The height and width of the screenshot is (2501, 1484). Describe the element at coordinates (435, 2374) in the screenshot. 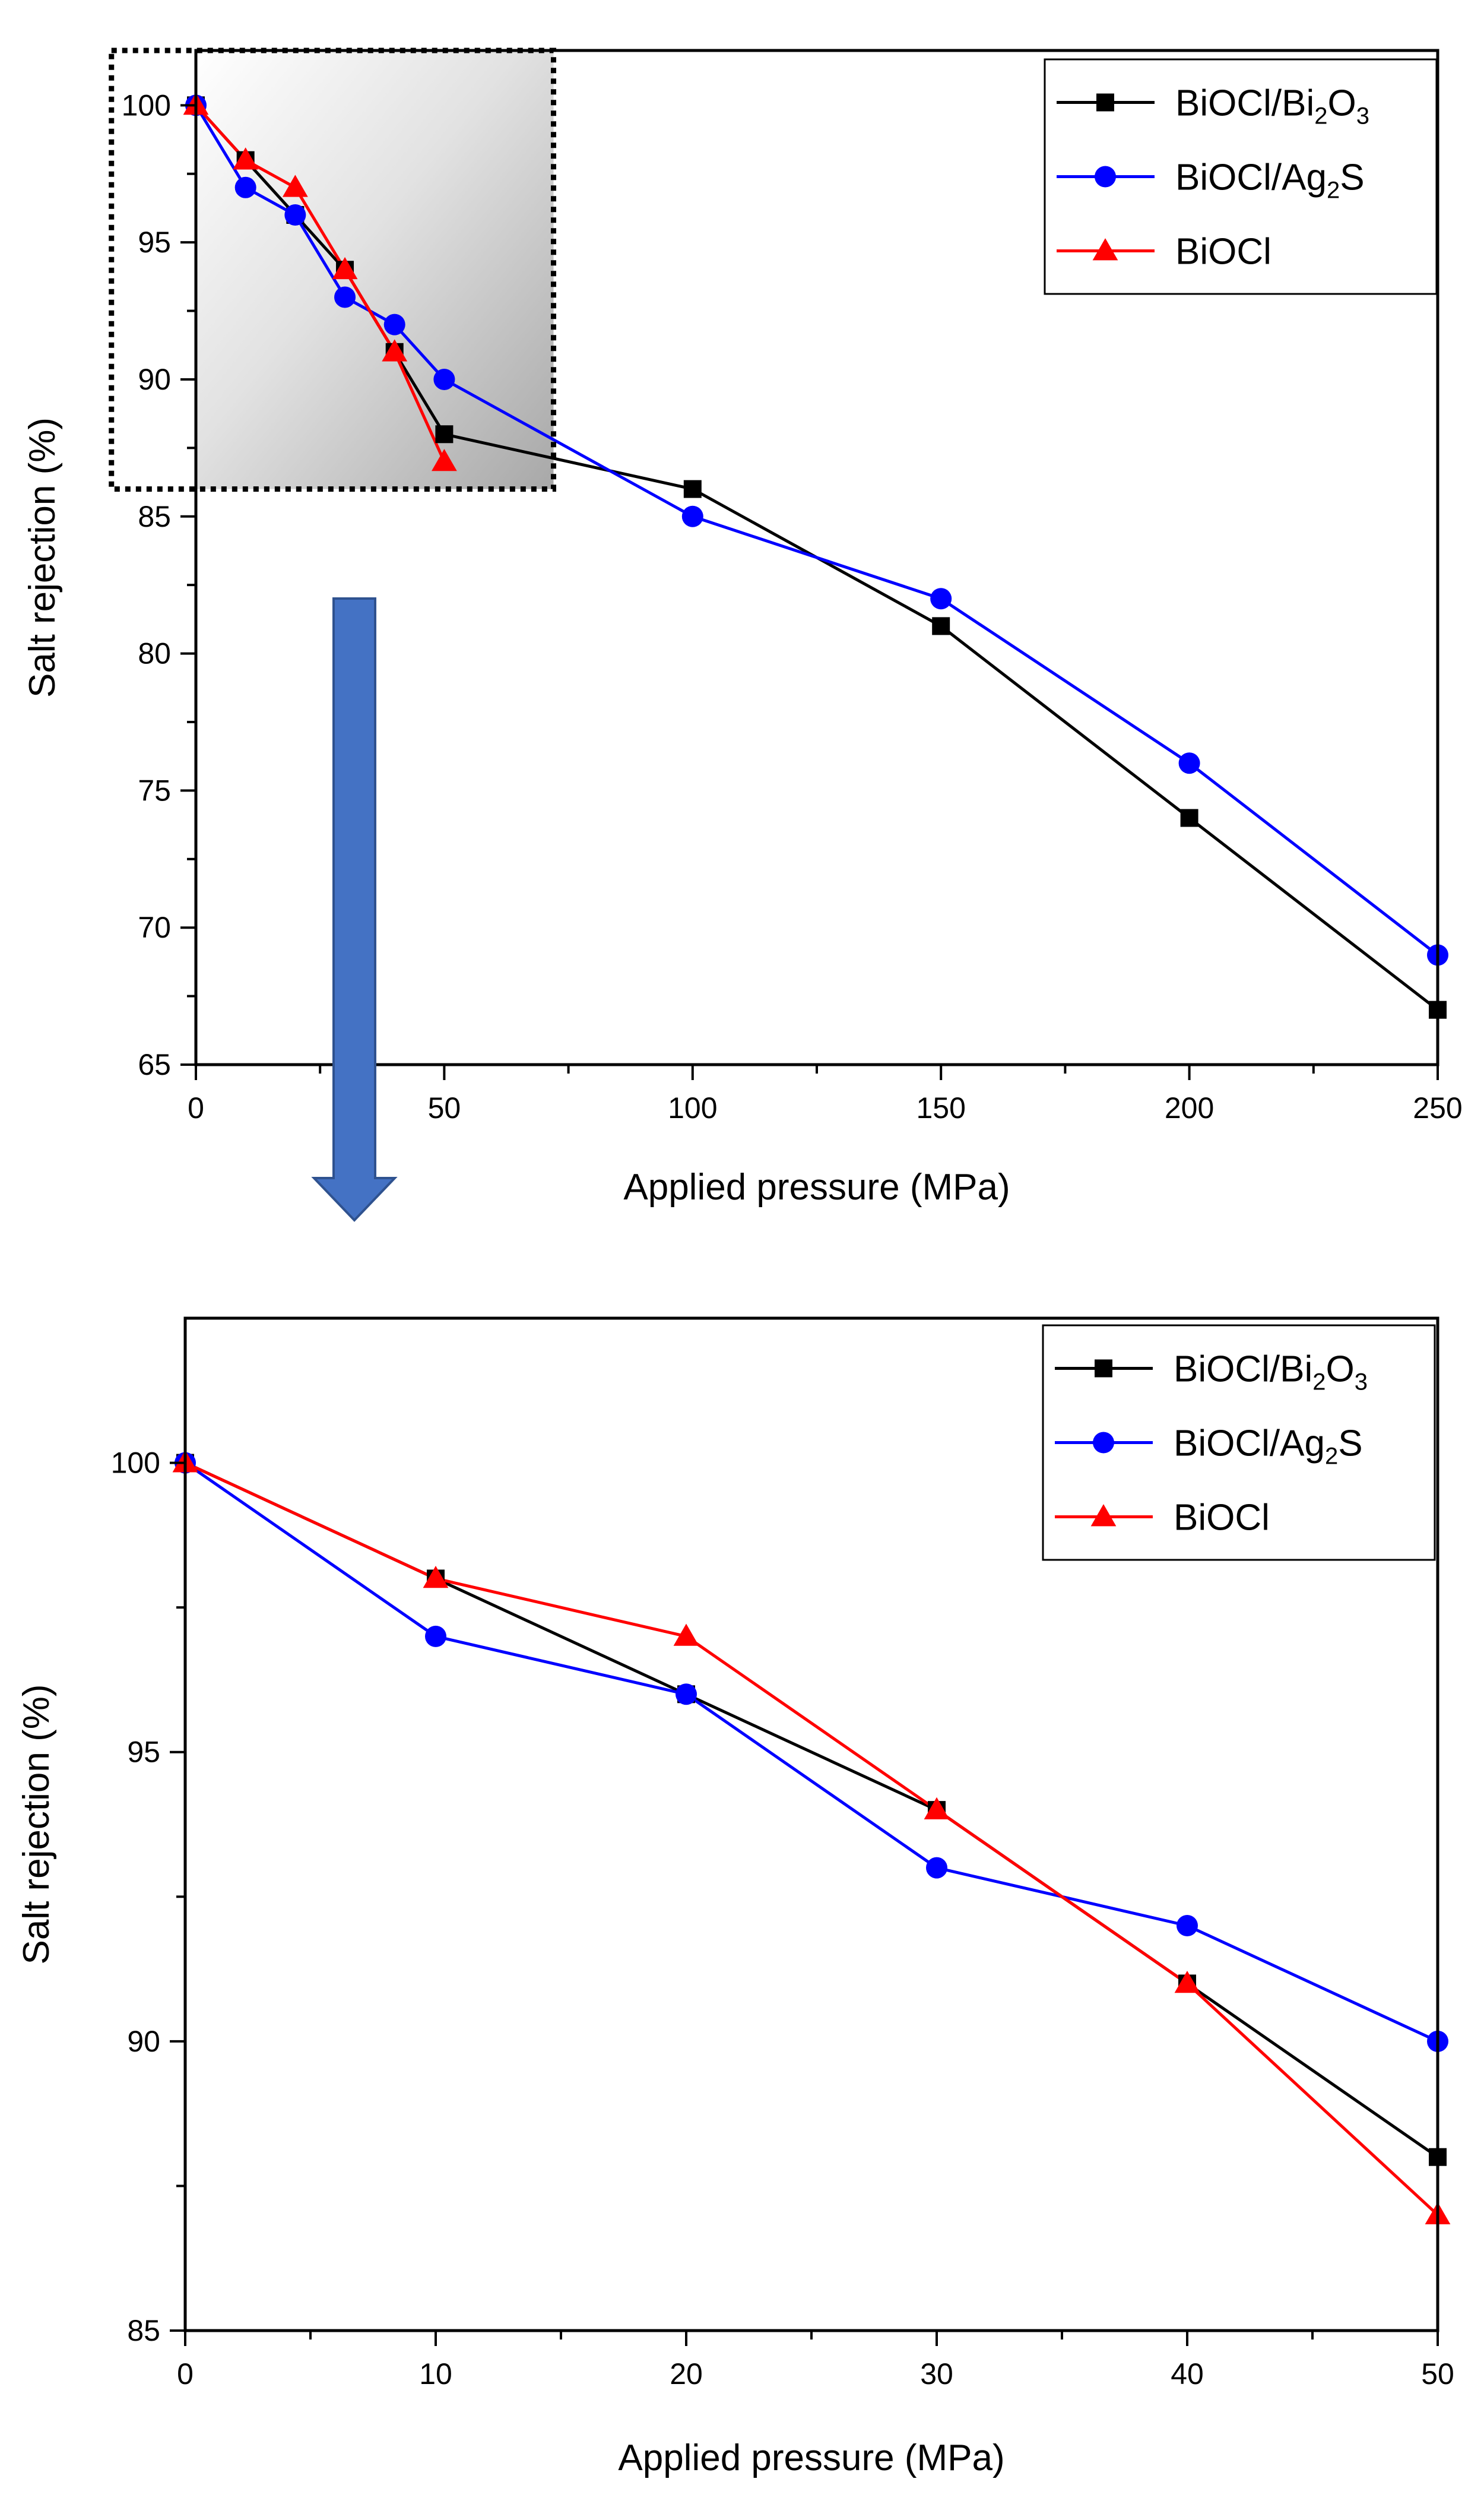

I see `x-tick-label: 10` at that location.